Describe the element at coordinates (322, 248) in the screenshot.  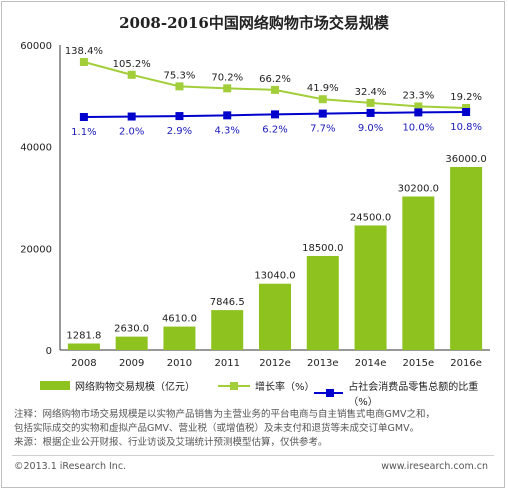
I see `bar-value-label: 18500.0` at that location.